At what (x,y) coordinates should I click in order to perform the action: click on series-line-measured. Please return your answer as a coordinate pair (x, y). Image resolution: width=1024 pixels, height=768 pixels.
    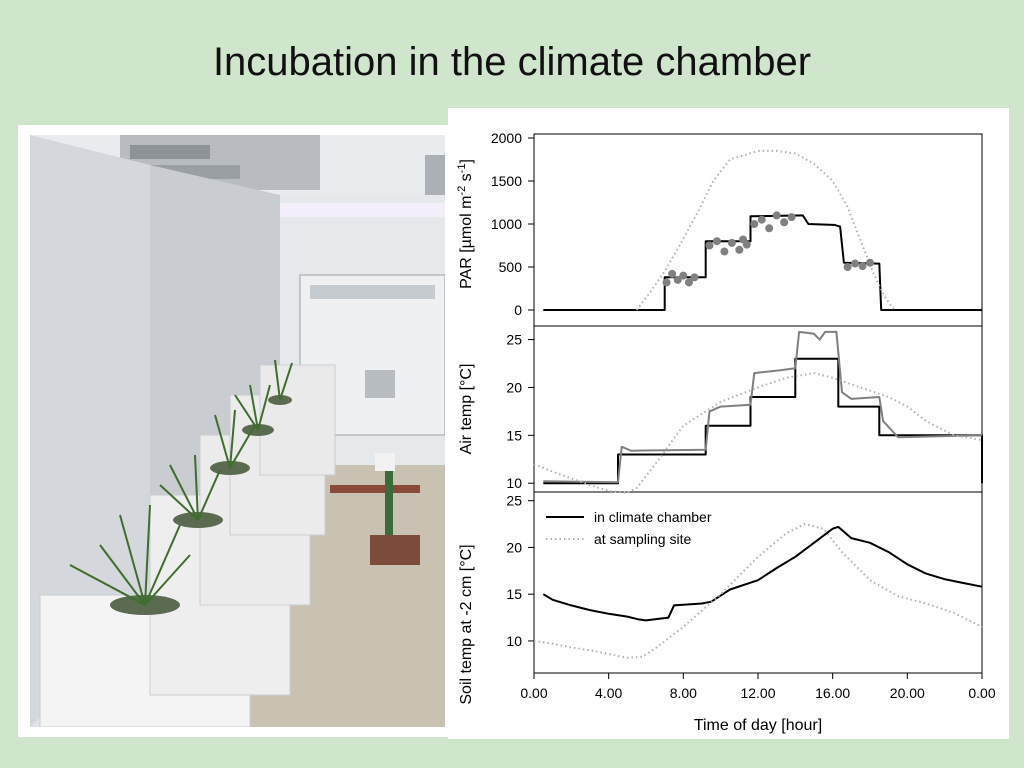
    Looking at the image, I should click on (763, 407).